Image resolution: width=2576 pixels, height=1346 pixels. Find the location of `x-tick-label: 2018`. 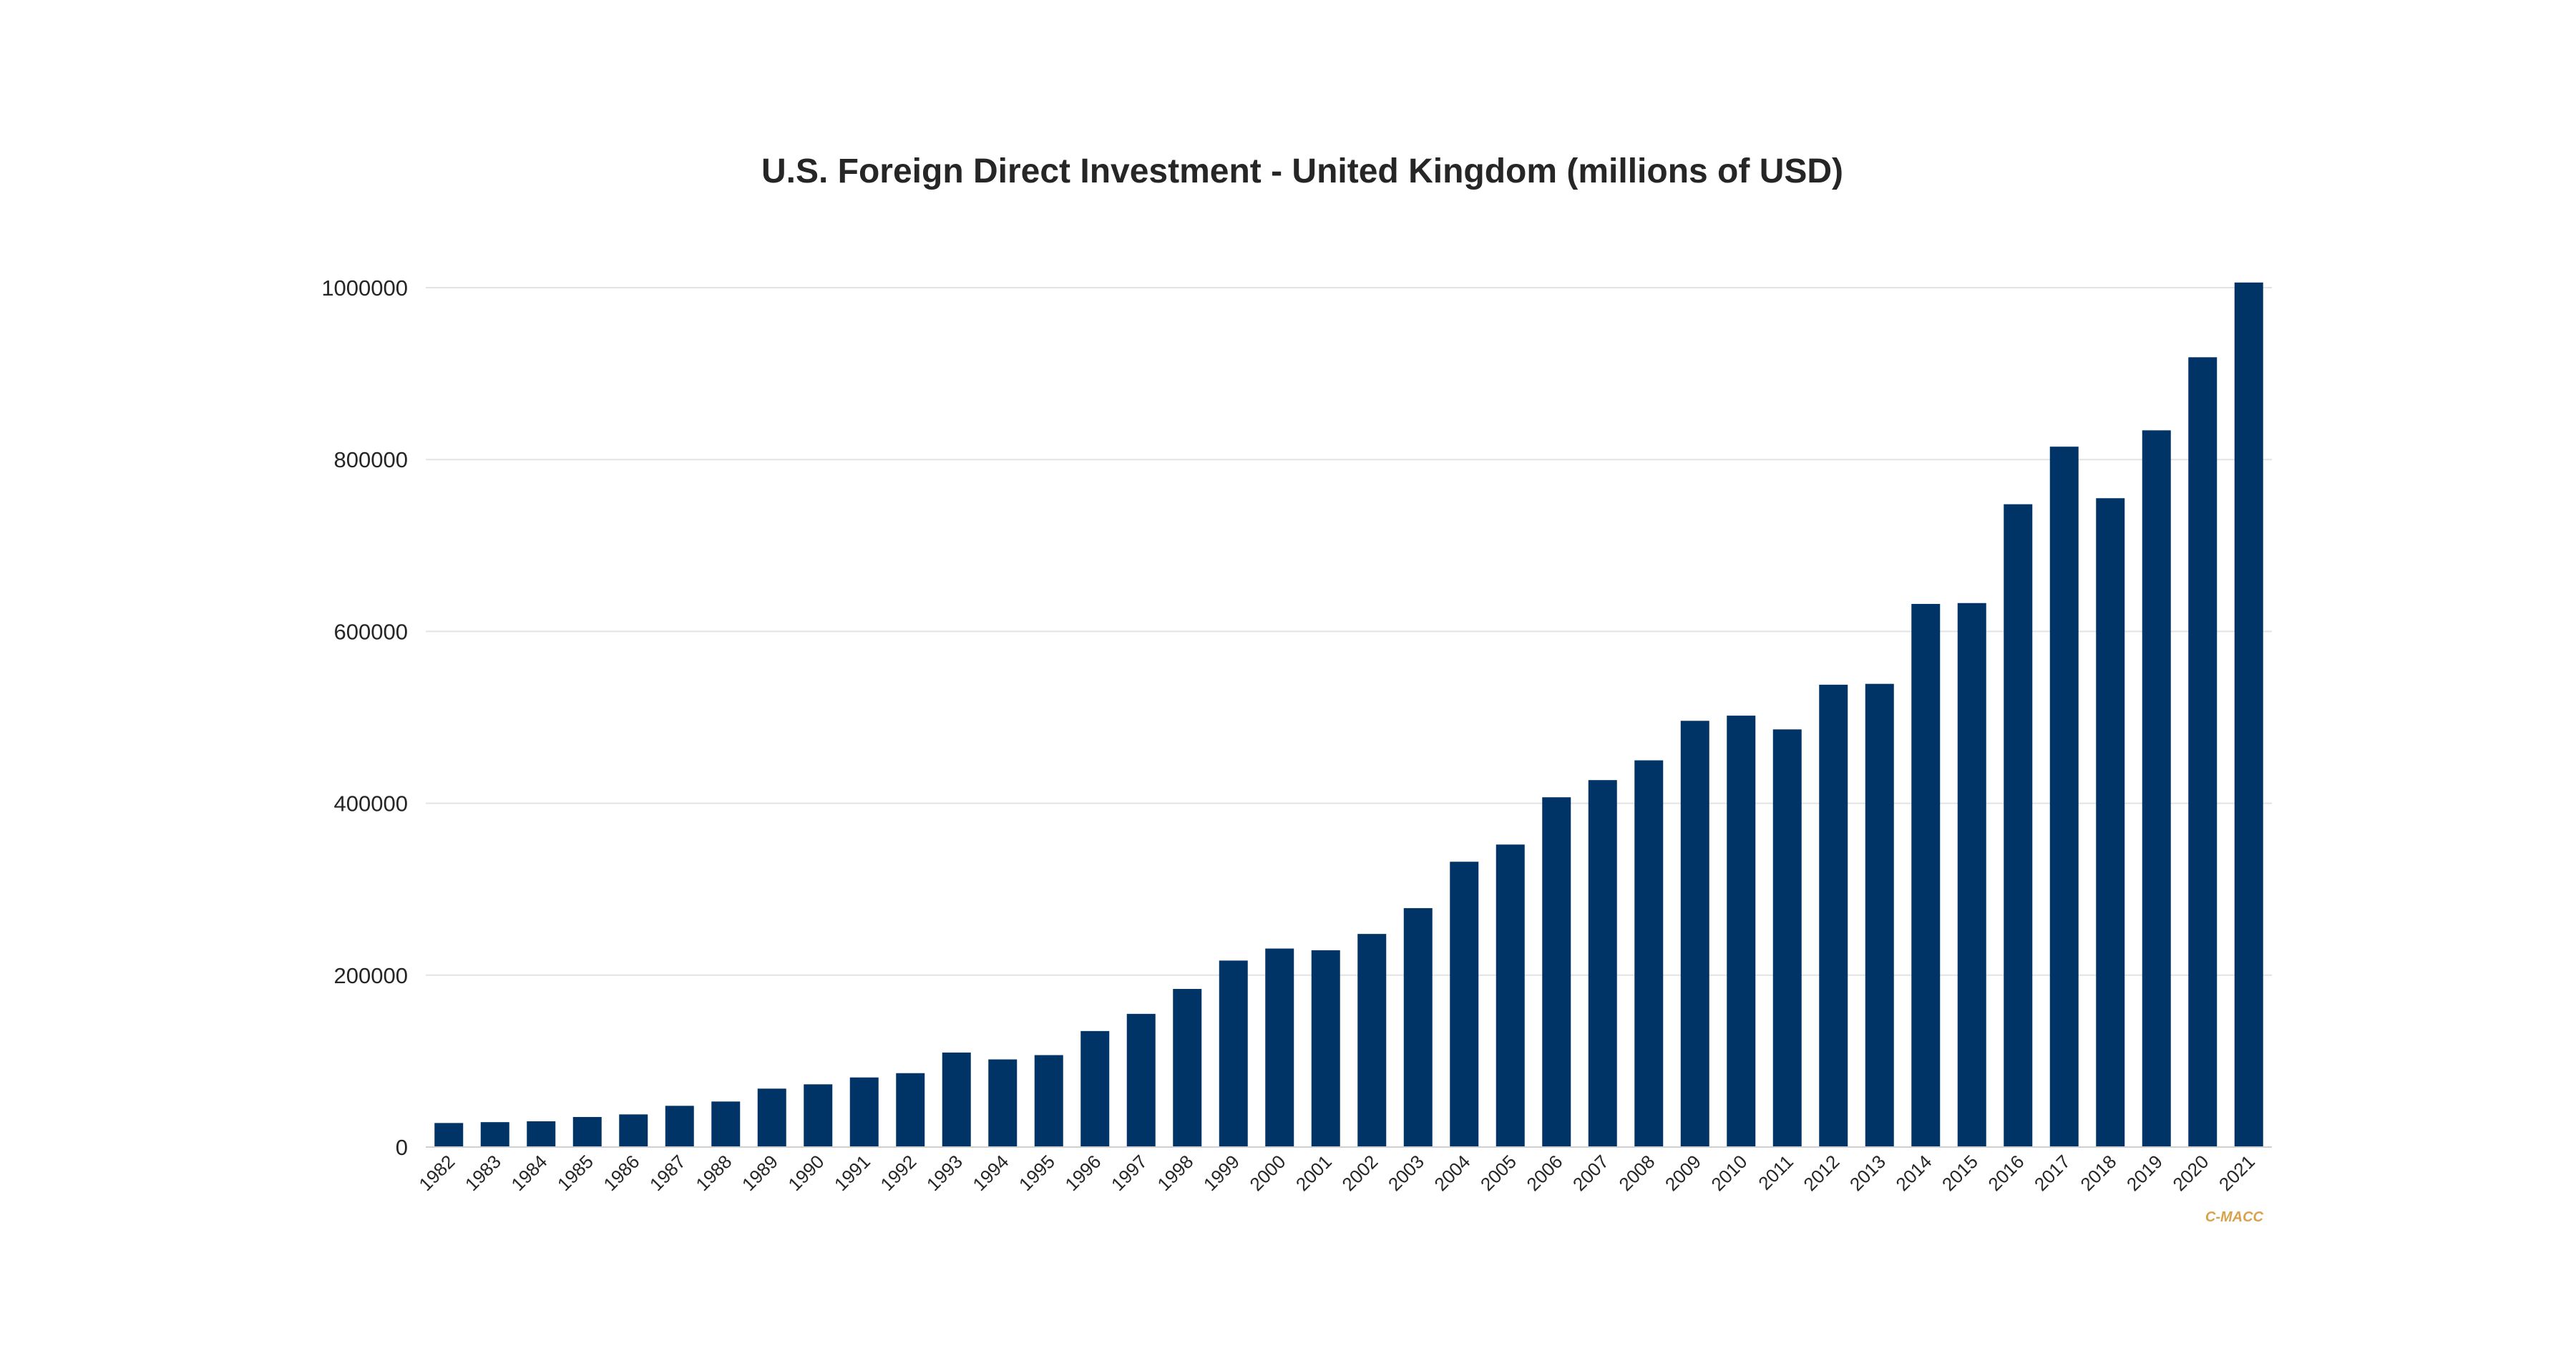

x-tick-label: 2018 is located at coordinates (2098, 1173).